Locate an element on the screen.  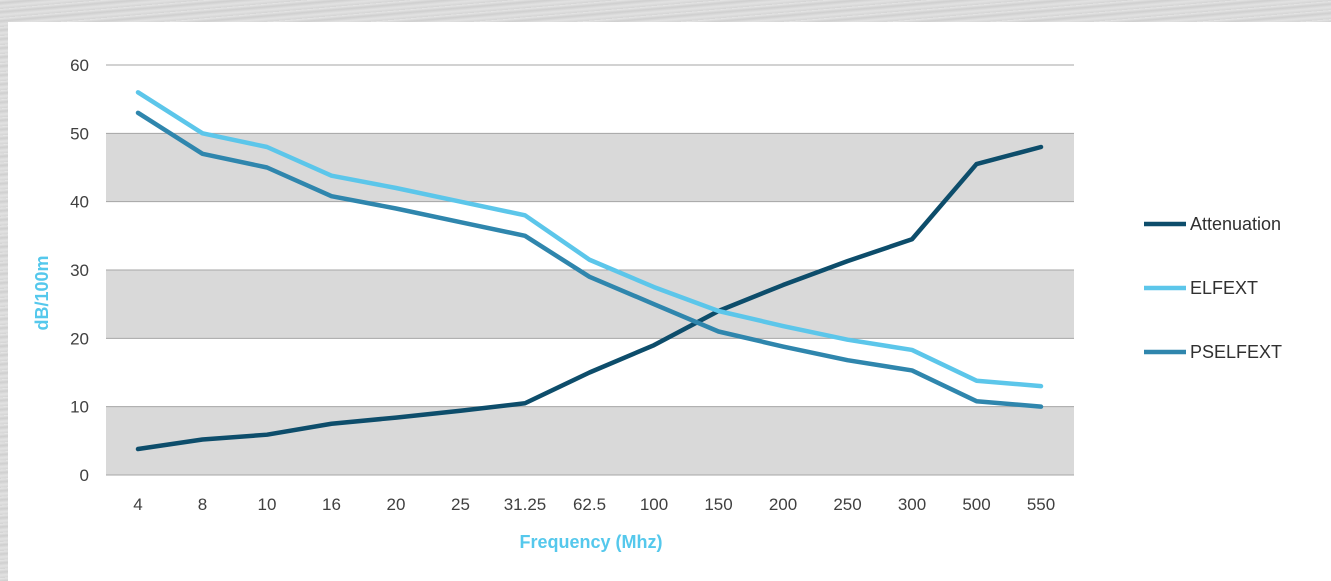
x-tick-label: 25 is located at coordinates (460, 504).